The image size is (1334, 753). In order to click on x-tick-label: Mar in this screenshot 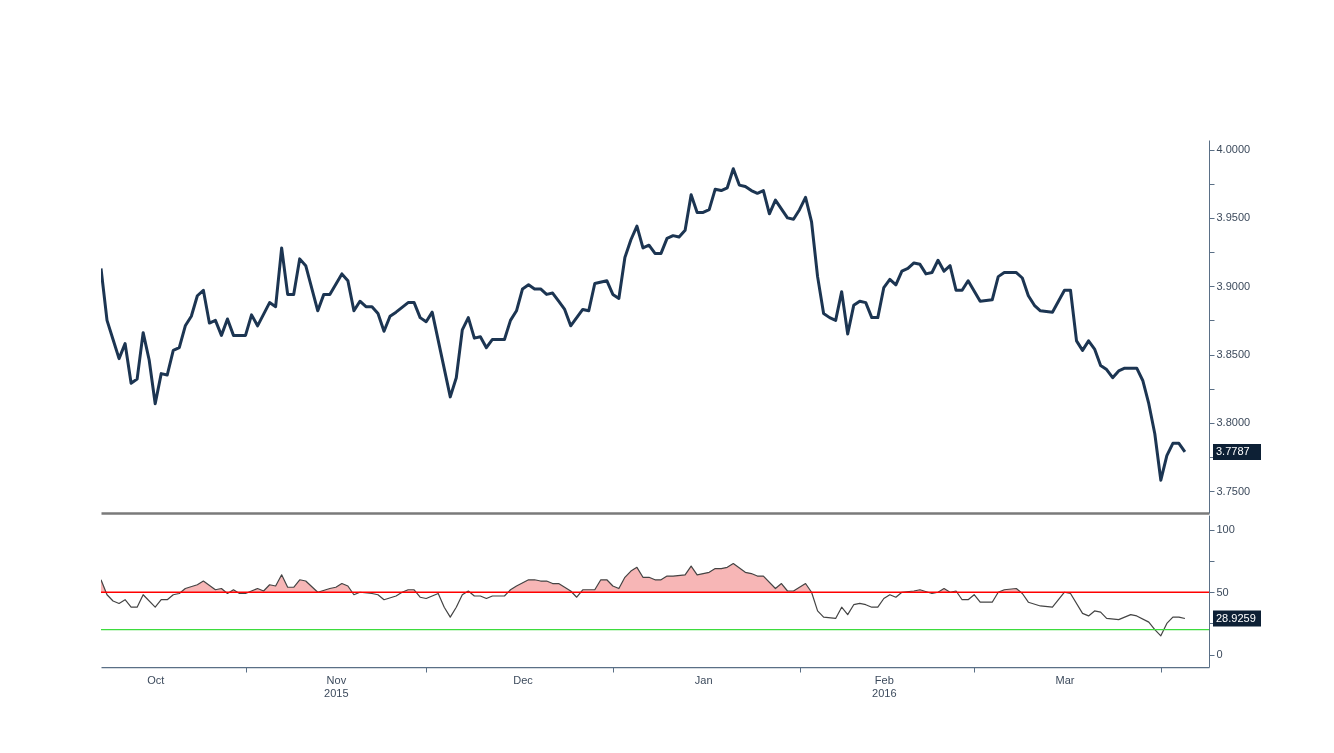, I will do `click(1065, 679)`.